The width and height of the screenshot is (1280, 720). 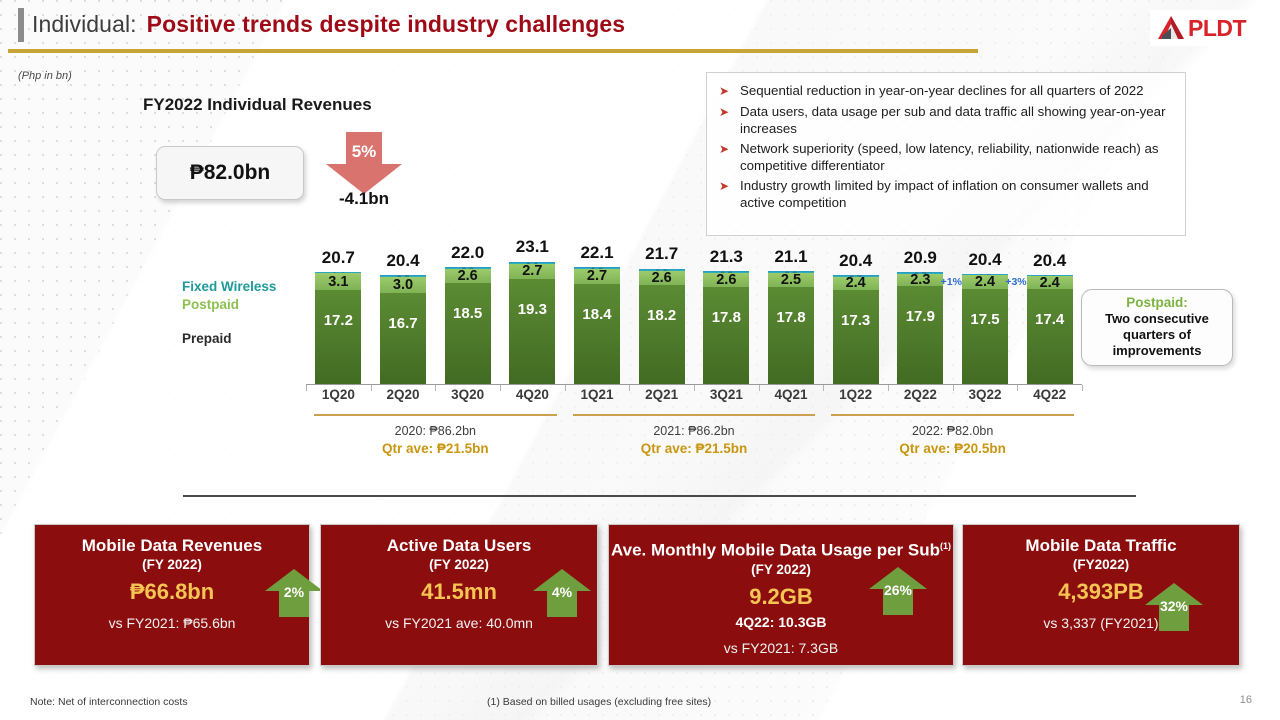 What do you see at coordinates (459, 564) in the screenshot?
I see `kpi-card-period: (FY 2022)` at bounding box center [459, 564].